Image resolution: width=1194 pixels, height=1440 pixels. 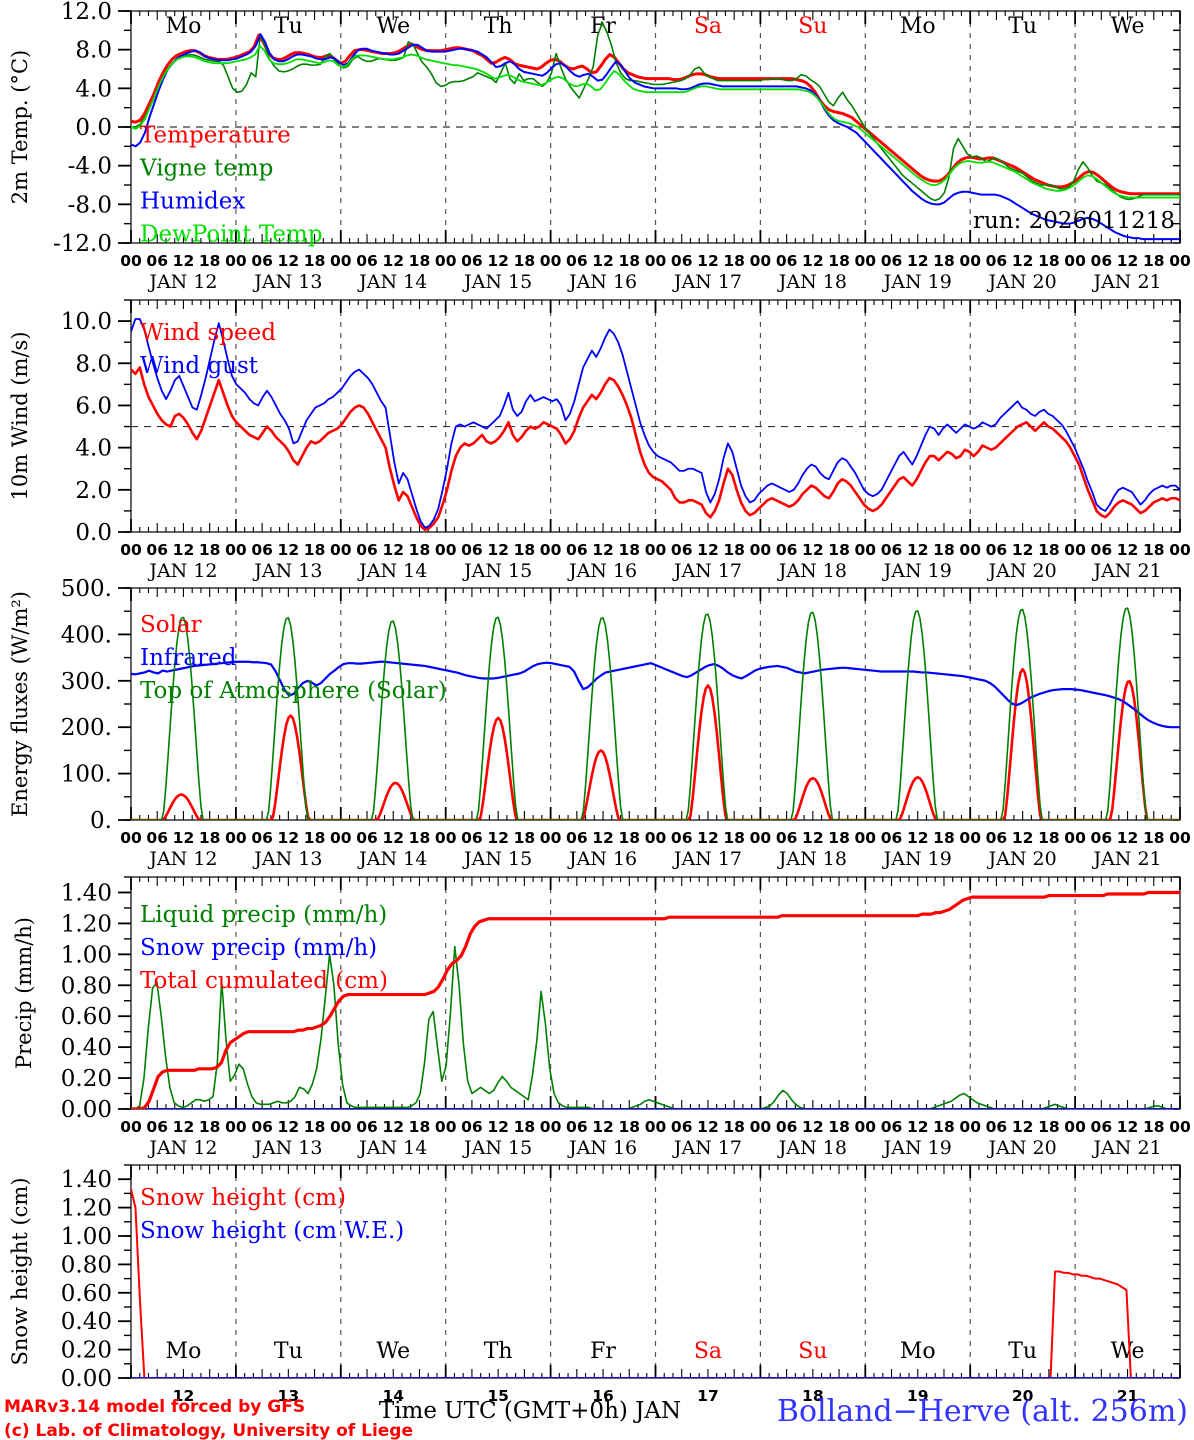 I want to click on dow-label: We, so click(x=393, y=26).